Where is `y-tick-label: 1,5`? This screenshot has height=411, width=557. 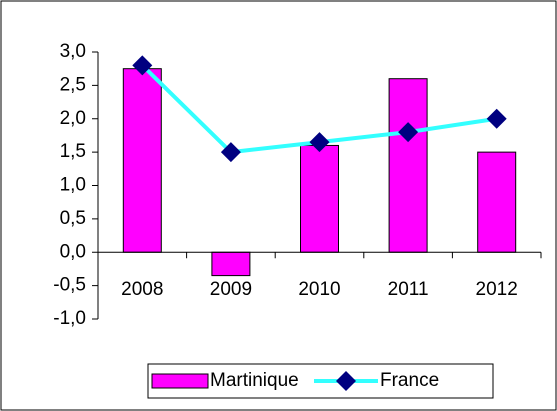
y-tick-label: 1,5 is located at coordinates (73, 151).